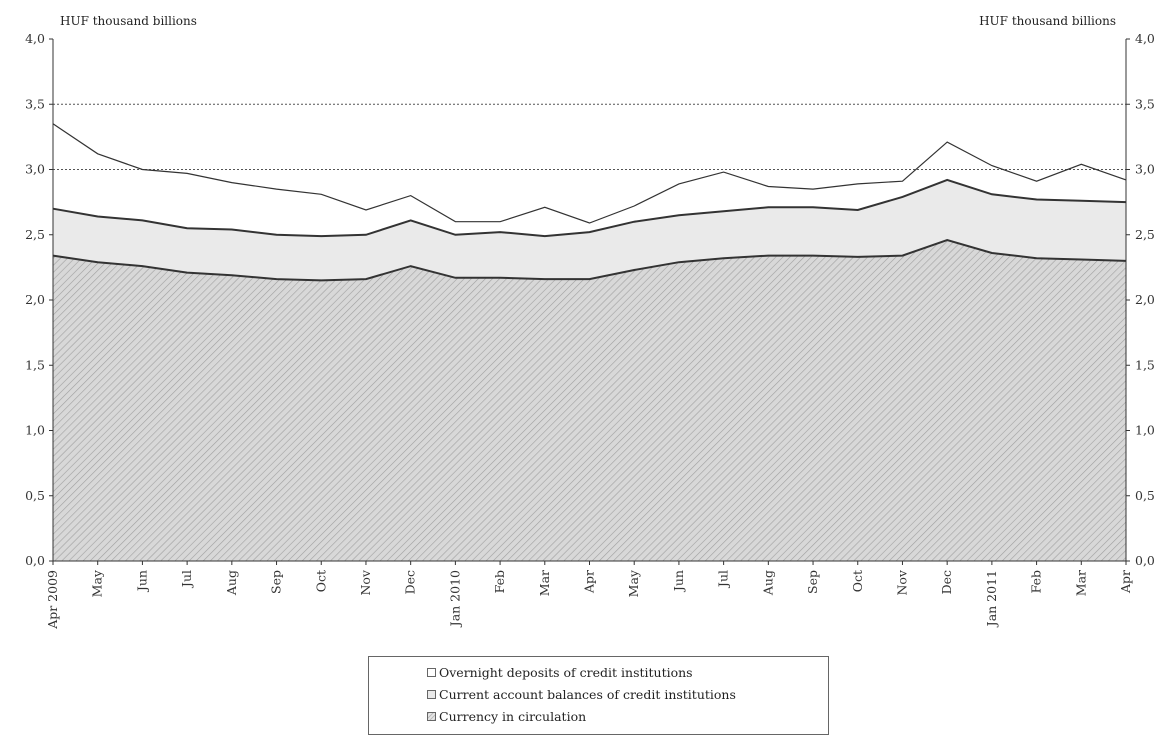  I want to click on y-tick-label-right: 2,0, so click(1145, 299).